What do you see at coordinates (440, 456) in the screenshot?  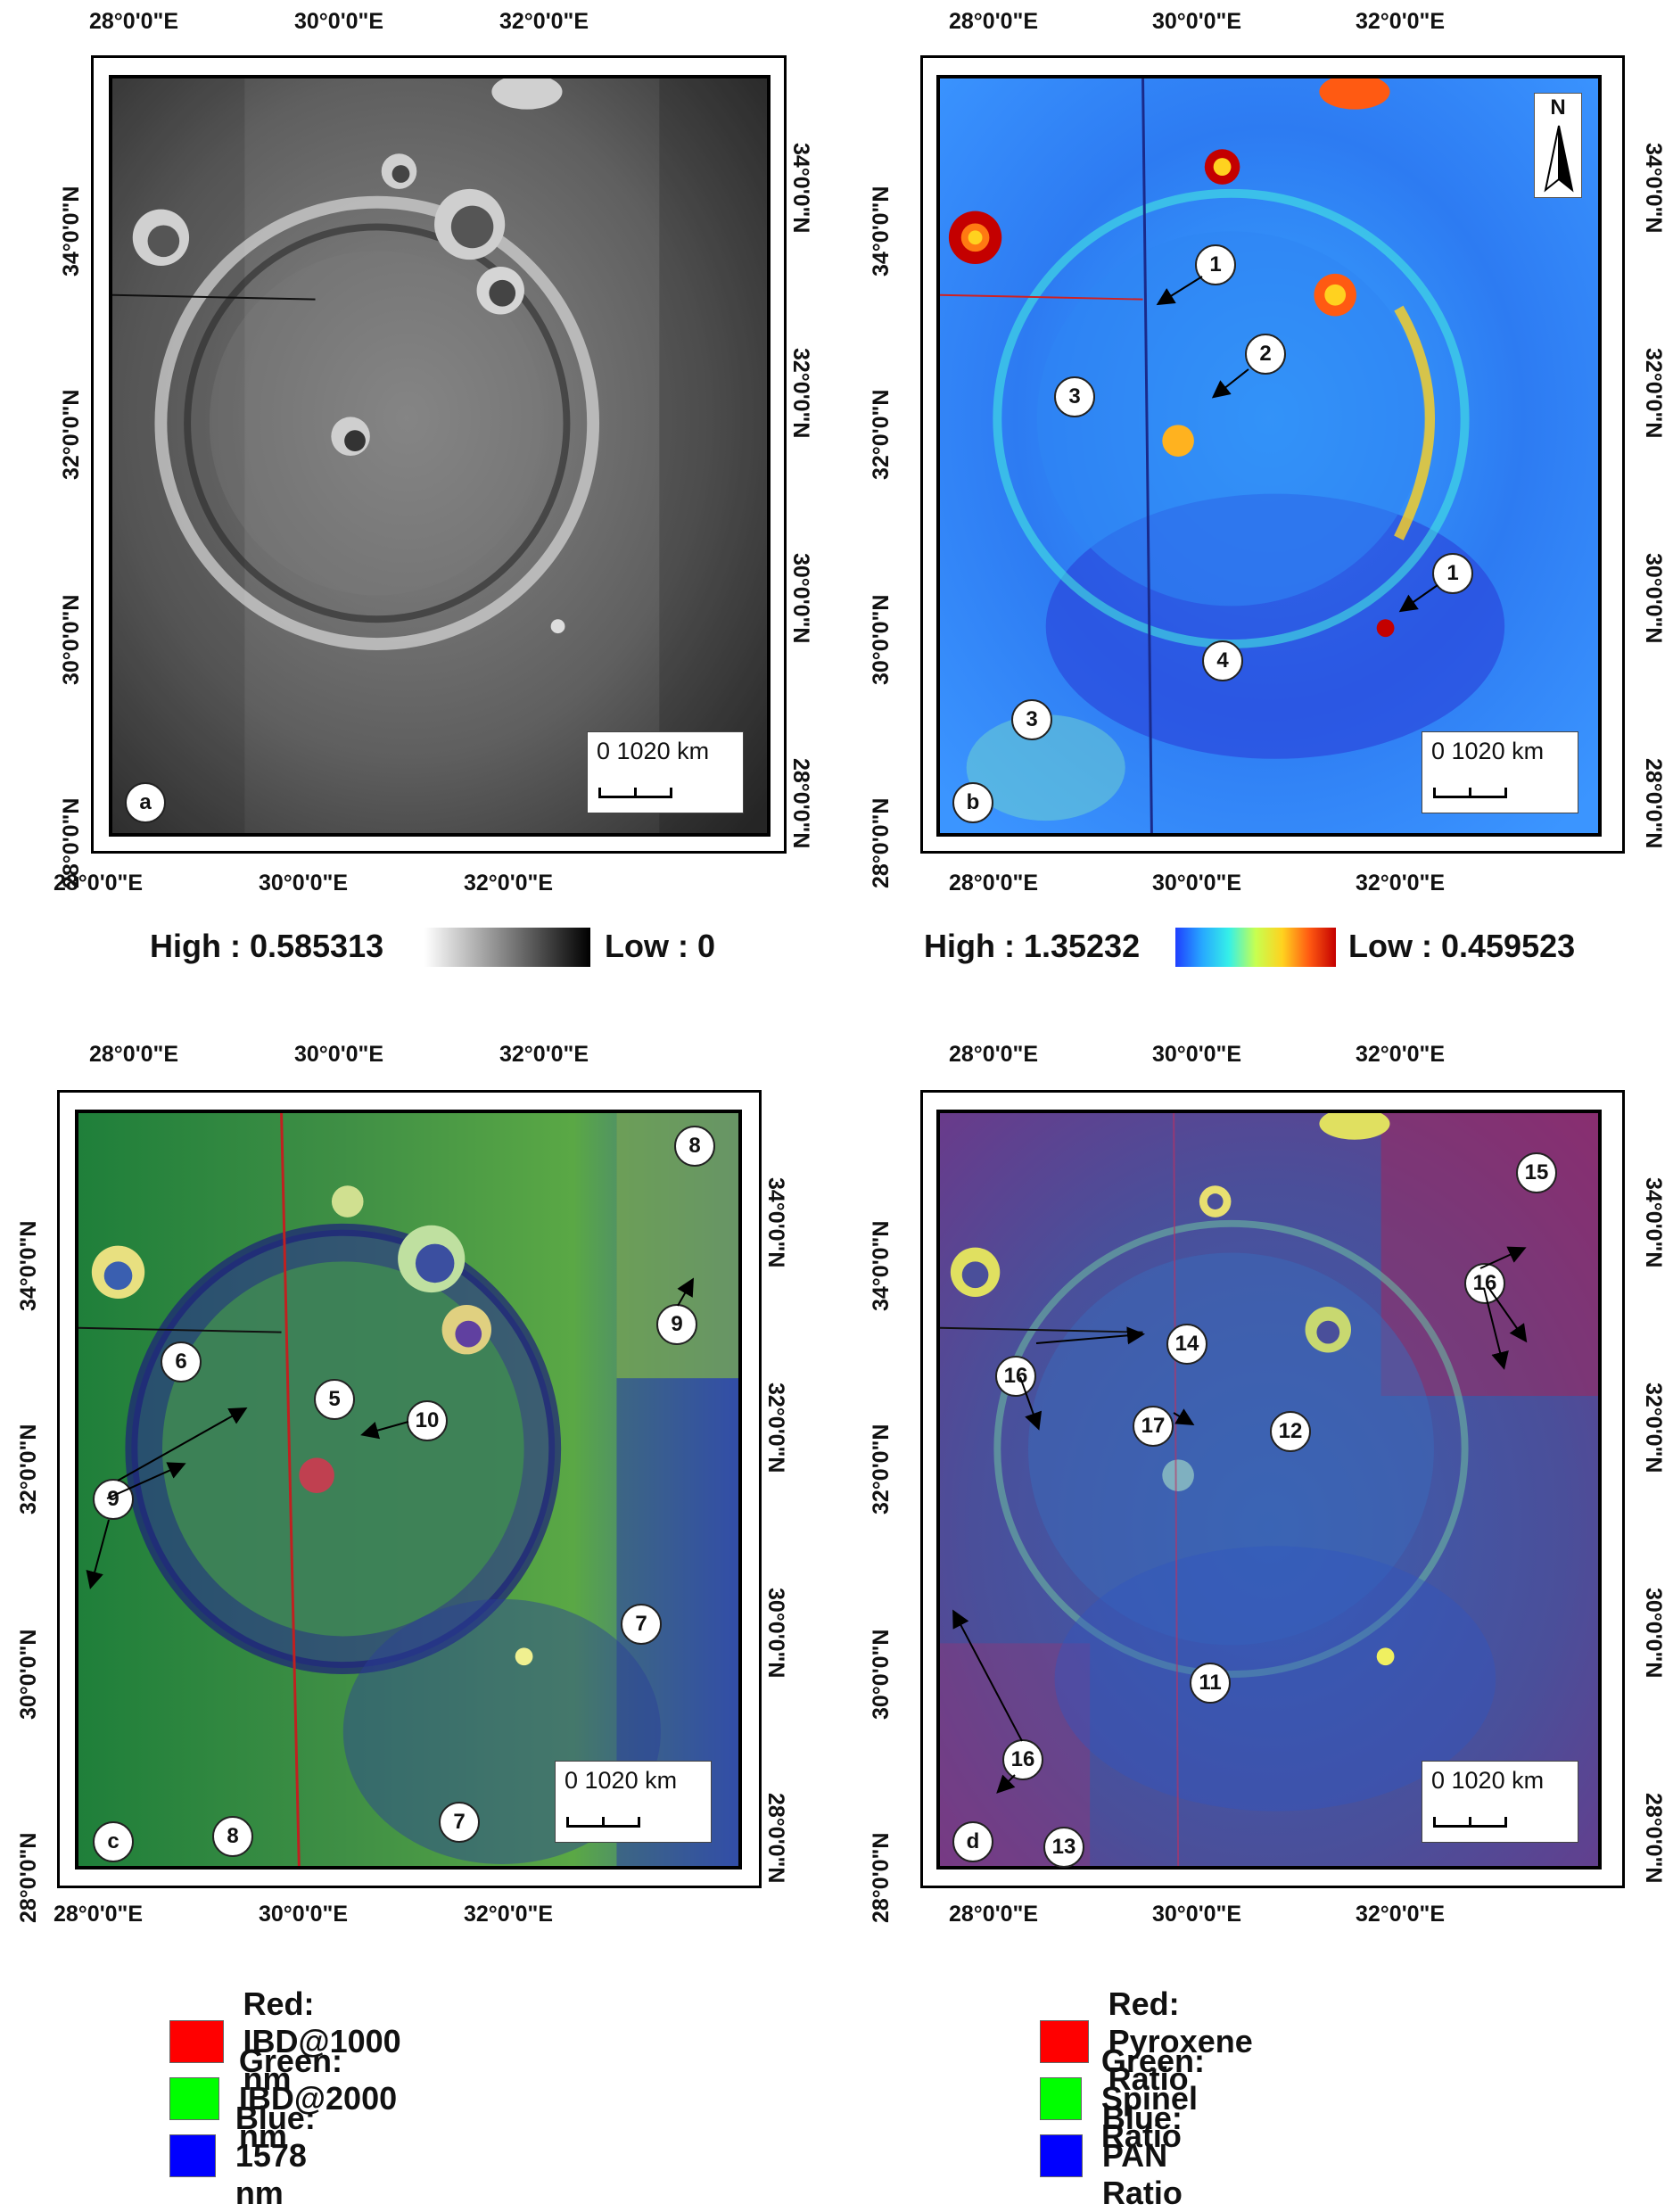 I see `map-image-albedo` at bounding box center [440, 456].